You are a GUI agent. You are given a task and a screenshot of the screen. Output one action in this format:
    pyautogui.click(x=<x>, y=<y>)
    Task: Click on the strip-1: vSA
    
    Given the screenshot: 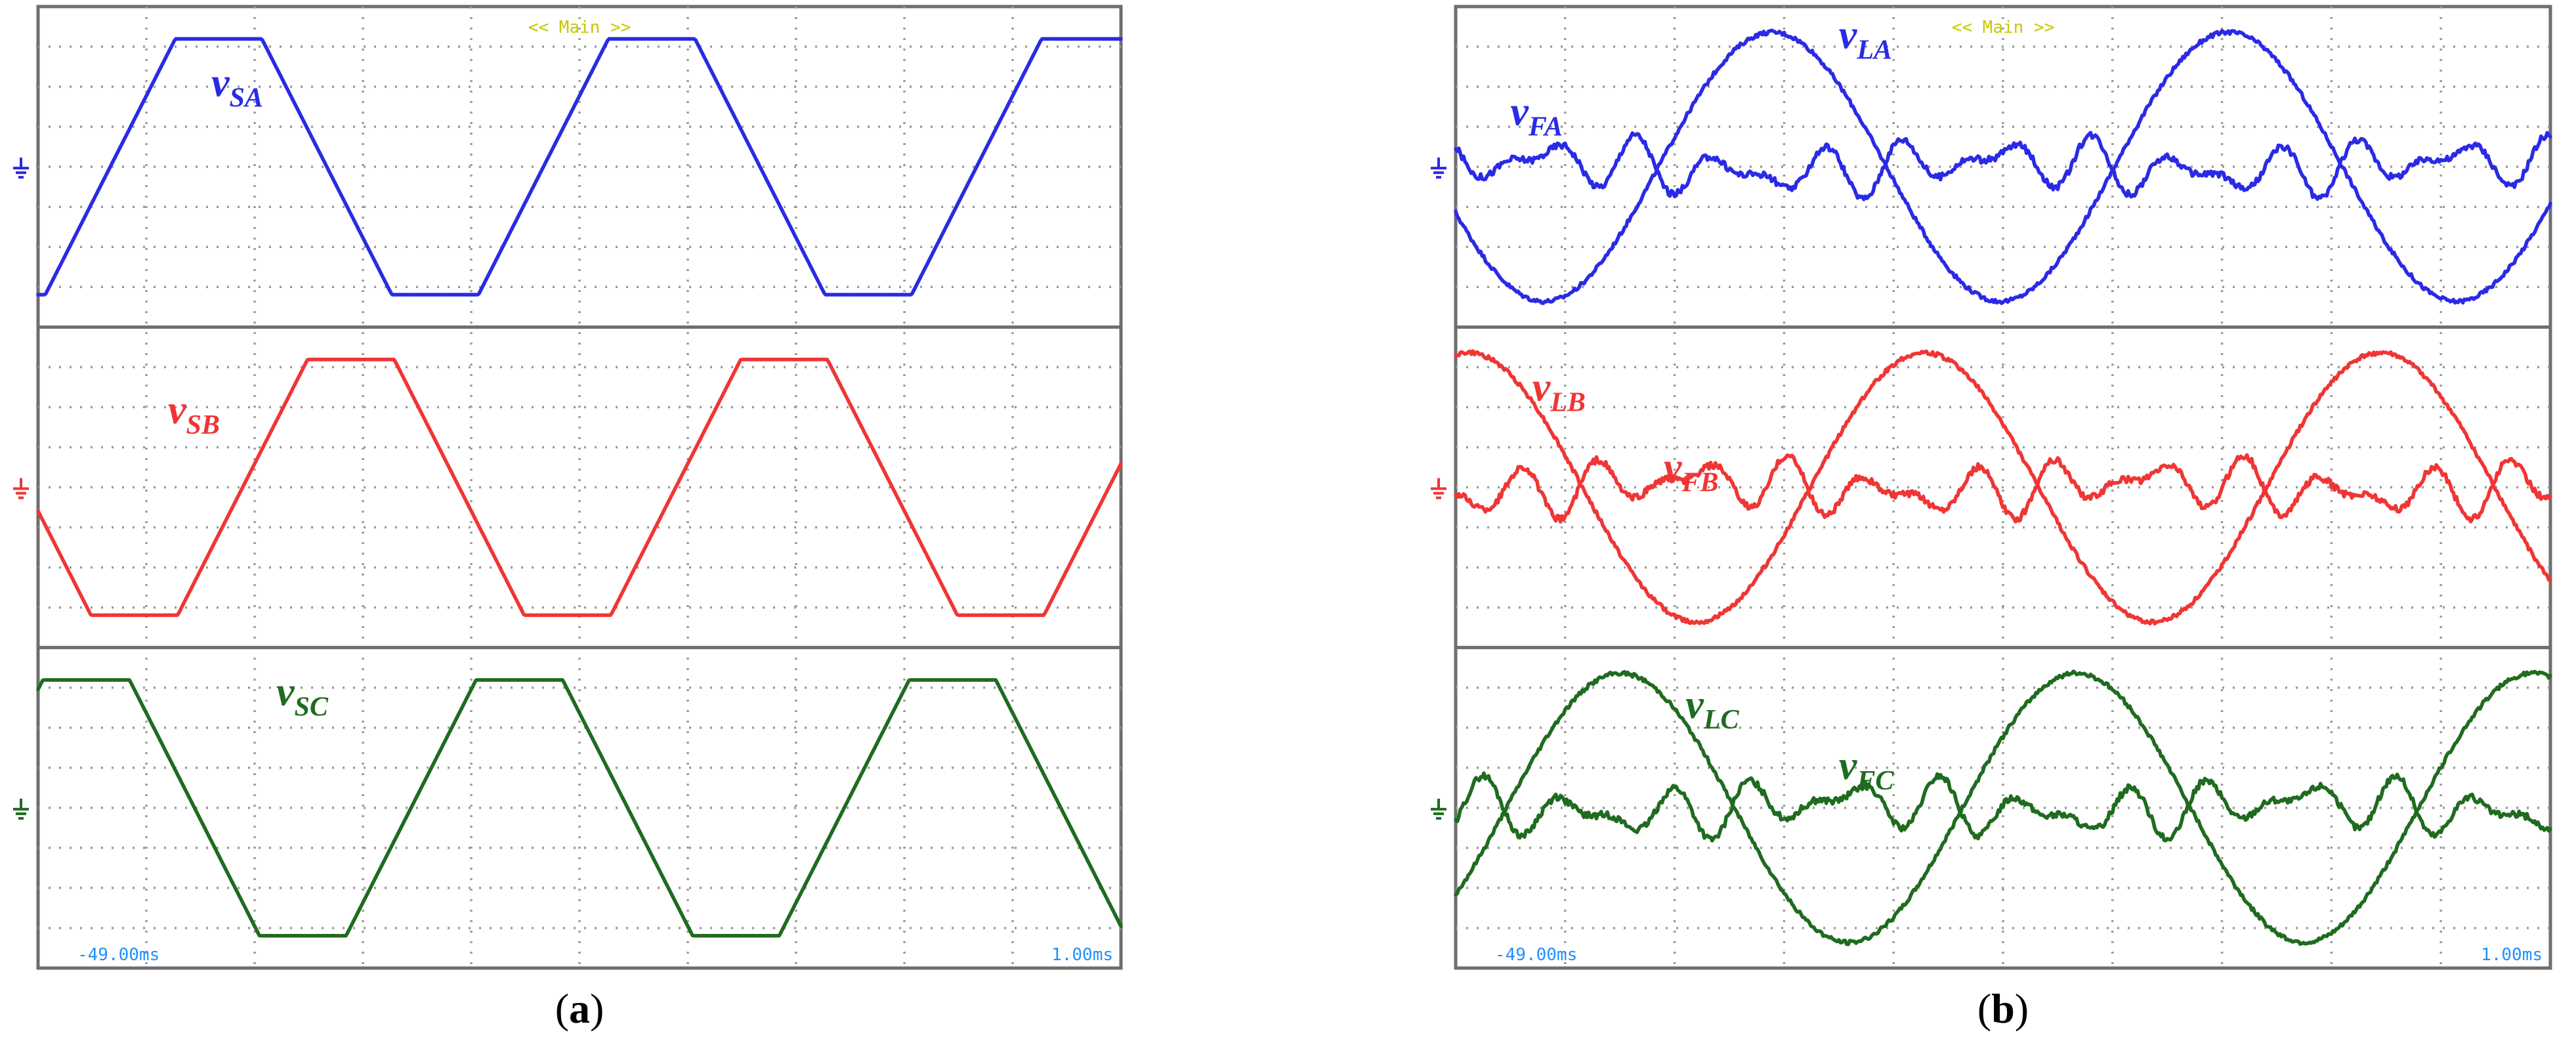 What is the action you would take?
    pyautogui.click(x=568, y=167)
    